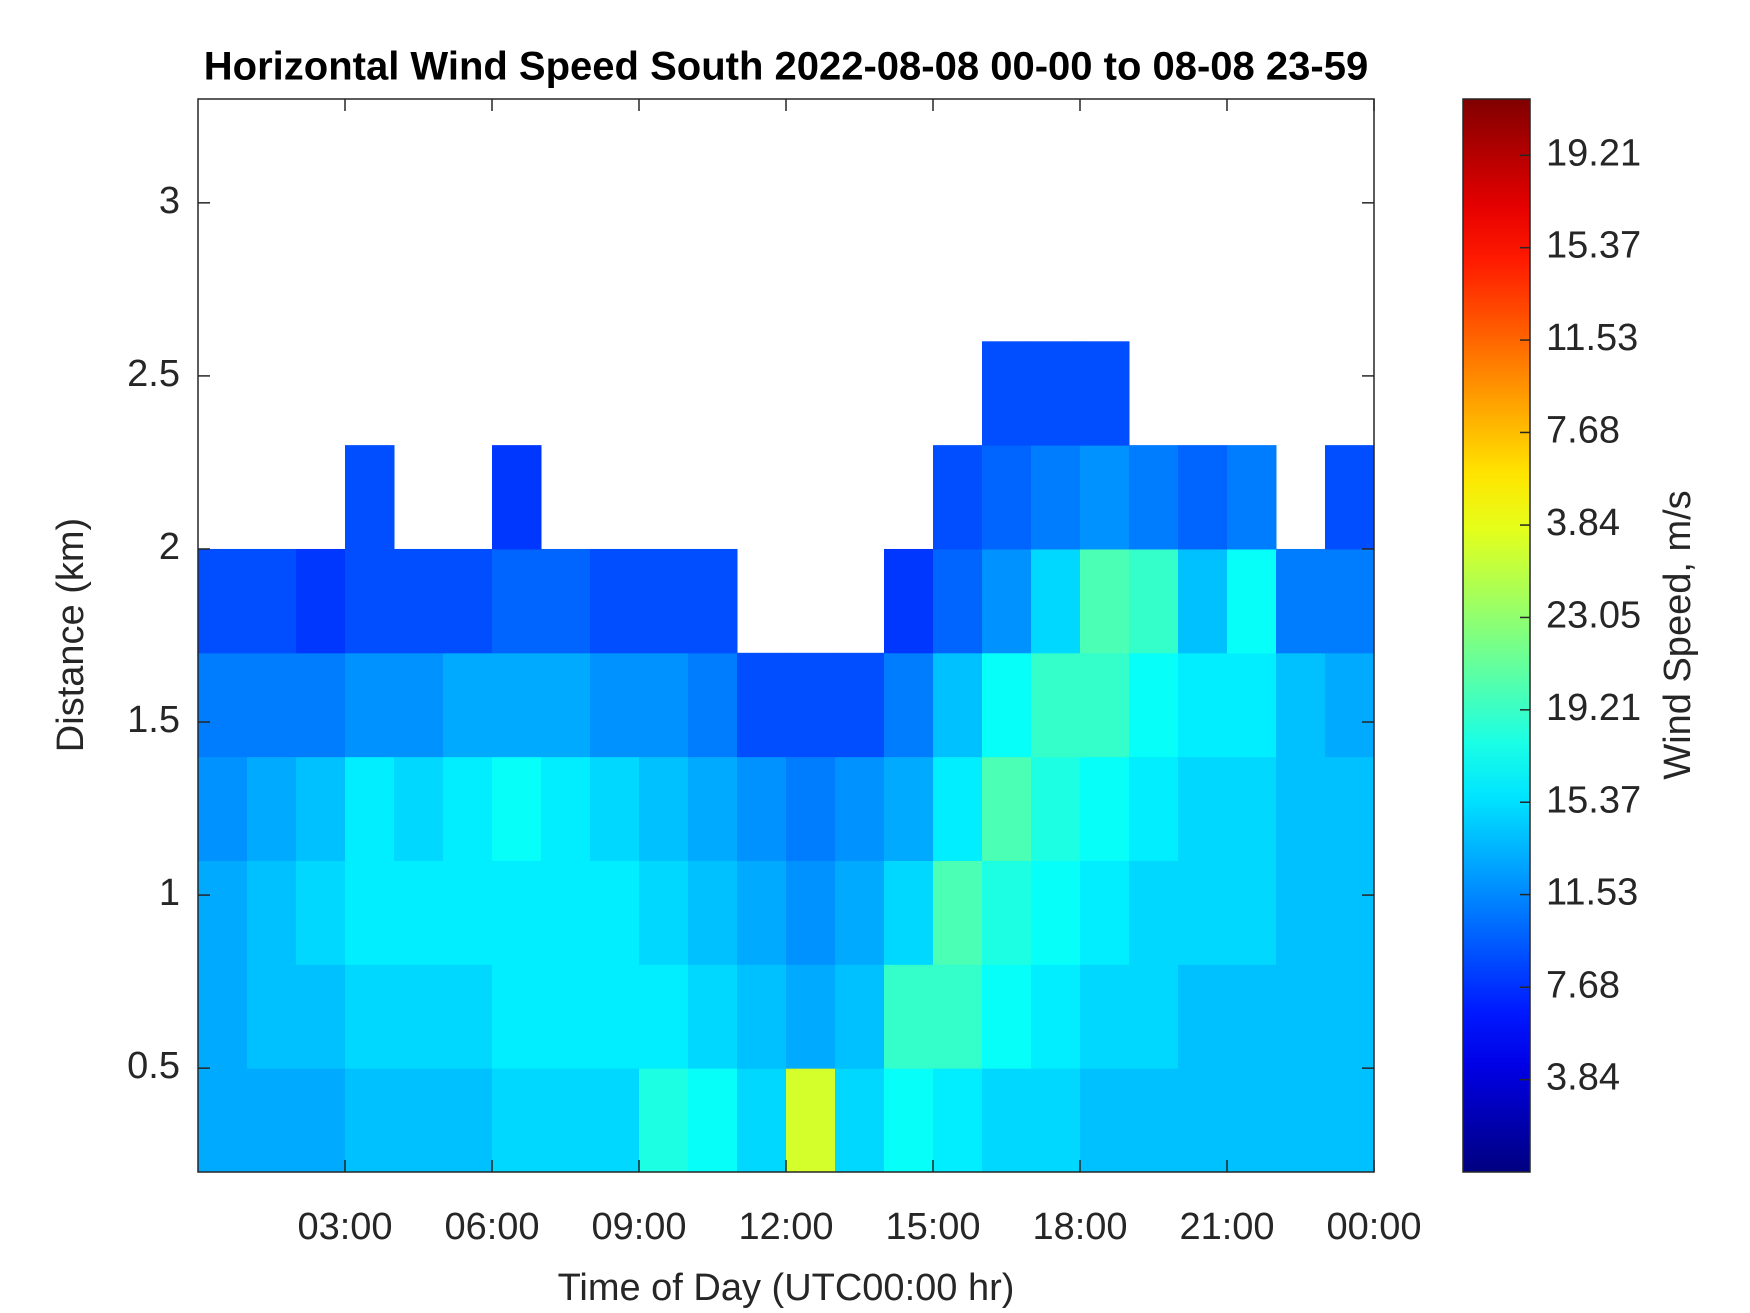 The height and width of the screenshot is (1313, 1750). What do you see at coordinates (1583, 1078) in the screenshot?
I see `colorbar-tick-label: 3.84` at bounding box center [1583, 1078].